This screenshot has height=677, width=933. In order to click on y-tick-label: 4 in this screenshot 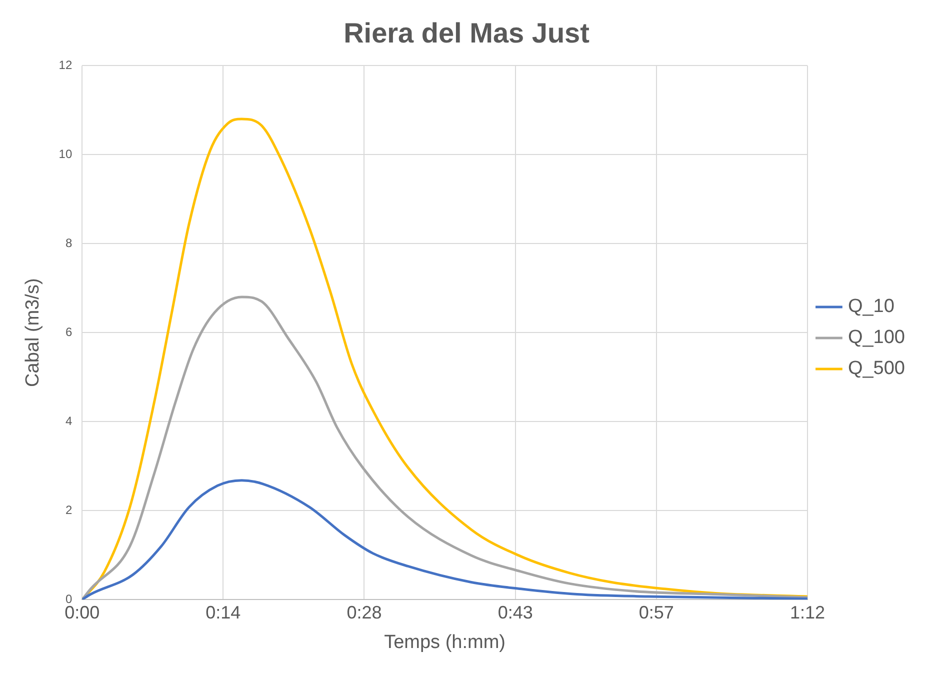, I will do `click(68, 421)`.